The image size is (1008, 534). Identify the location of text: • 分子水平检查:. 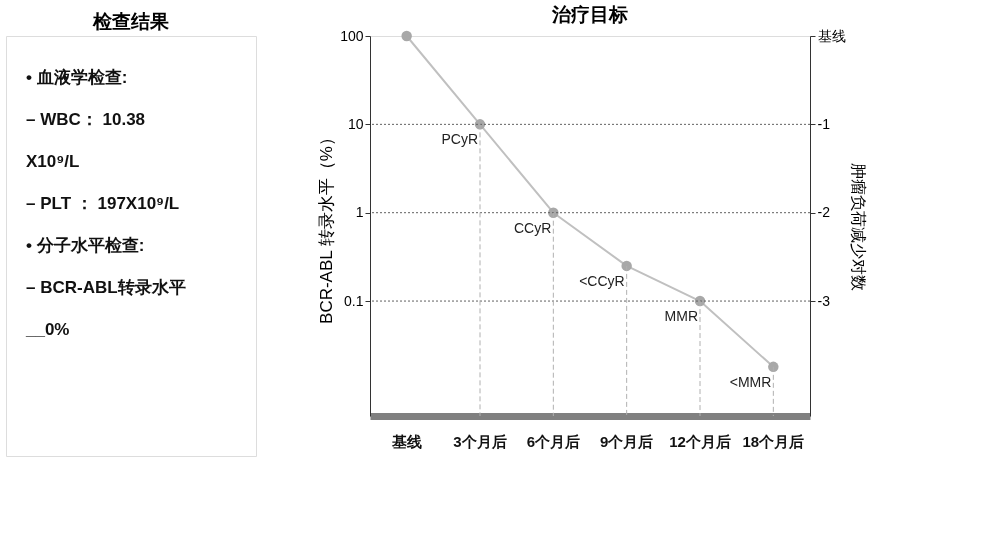
(85, 245).